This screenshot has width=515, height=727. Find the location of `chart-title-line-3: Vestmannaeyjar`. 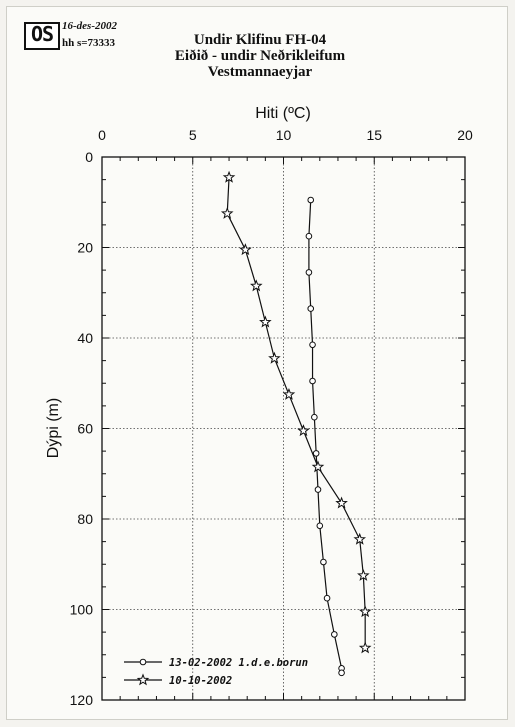

chart-title-line-3: Vestmannaeyjar is located at coordinates (260, 72).